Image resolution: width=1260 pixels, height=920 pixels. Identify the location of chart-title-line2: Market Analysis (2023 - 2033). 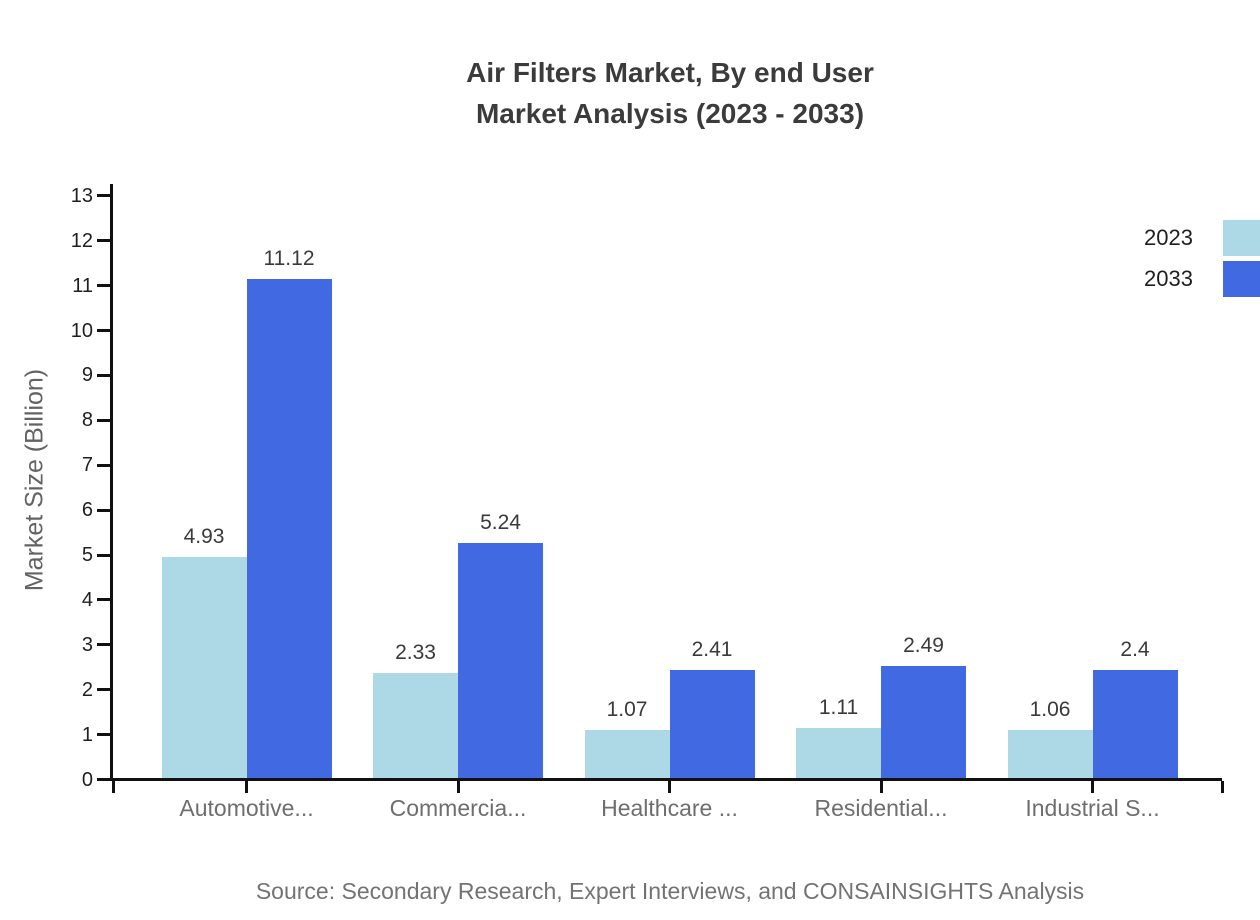
(670, 113).